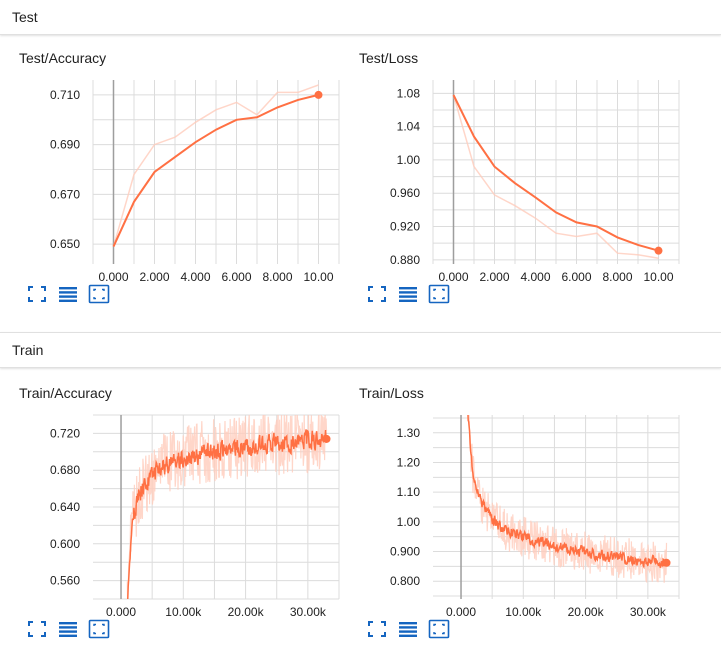 Image resolution: width=721 pixels, height=665 pixels. I want to click on y-tick-label: 1.30, so click(409, 433).